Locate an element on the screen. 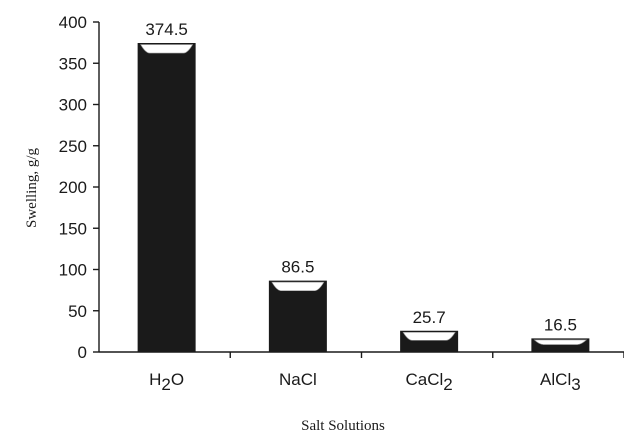 This screenshot has height=437, width=624. data-label: 86.5 is located at coordinates (297, 267).